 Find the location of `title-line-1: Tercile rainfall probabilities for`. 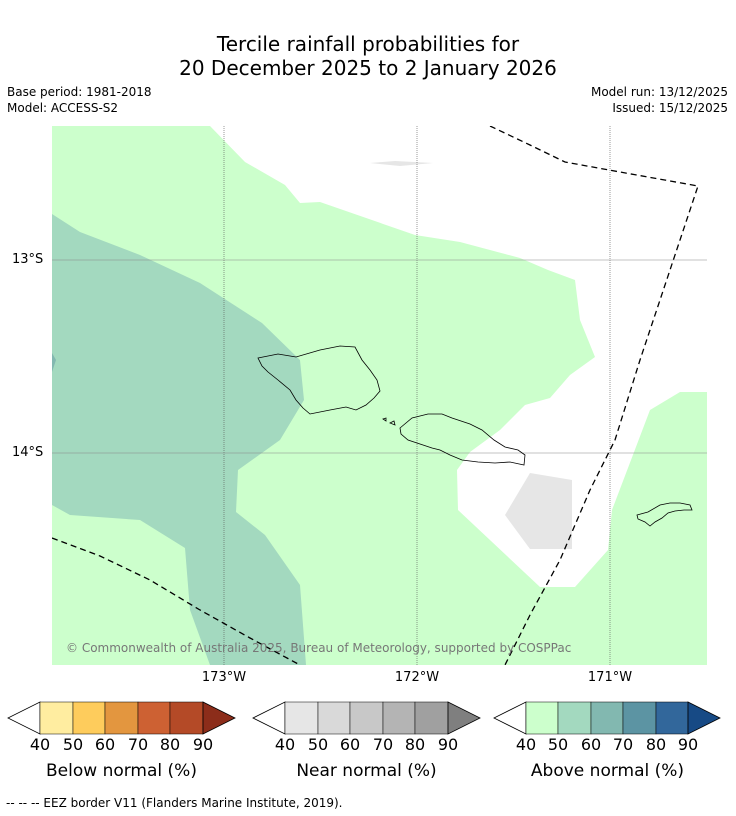

title-line-1: Tercile rainfall probabilities for is located at coordinates (368, 44).